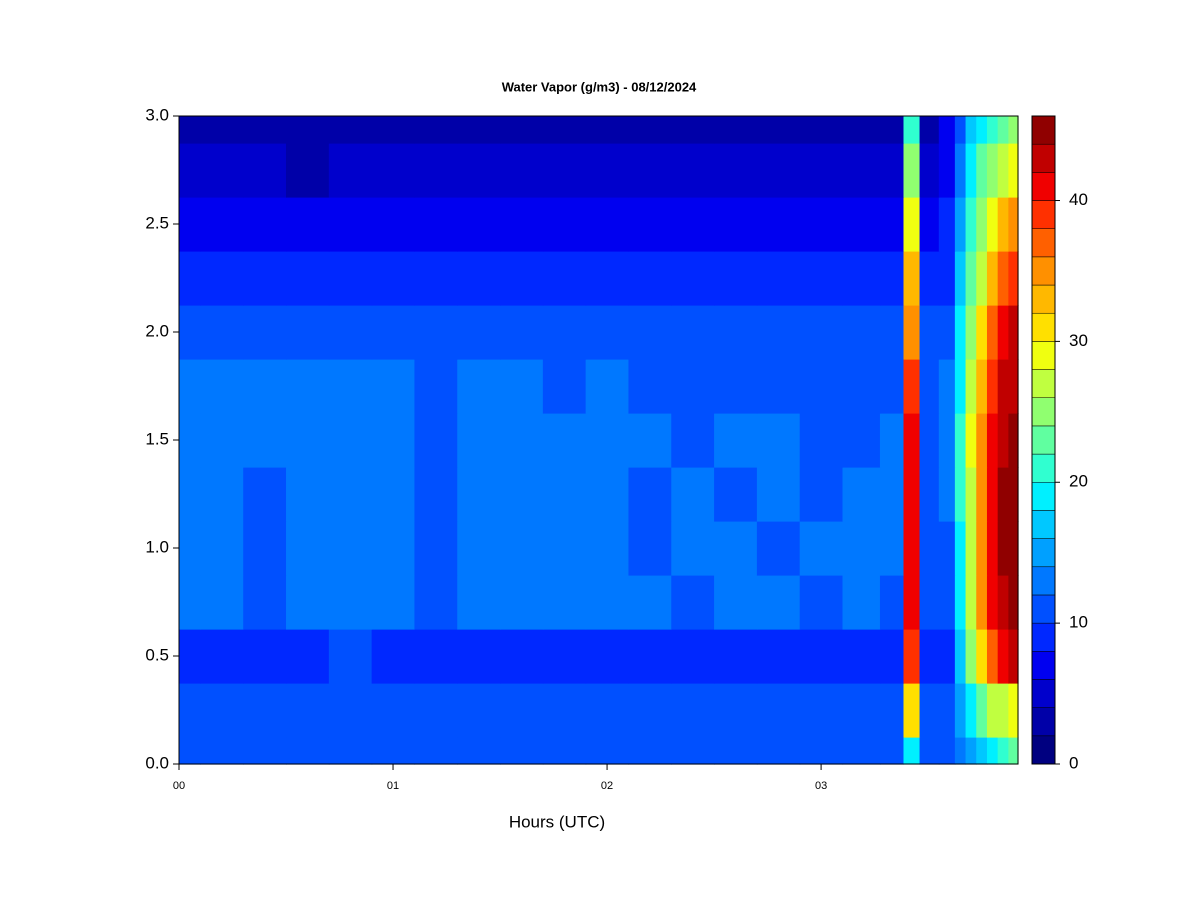  What do you see at coordinates (157, 222) in the screenshot?
I see `y-tick-label: 2.5` at bounding box center [157, 222].